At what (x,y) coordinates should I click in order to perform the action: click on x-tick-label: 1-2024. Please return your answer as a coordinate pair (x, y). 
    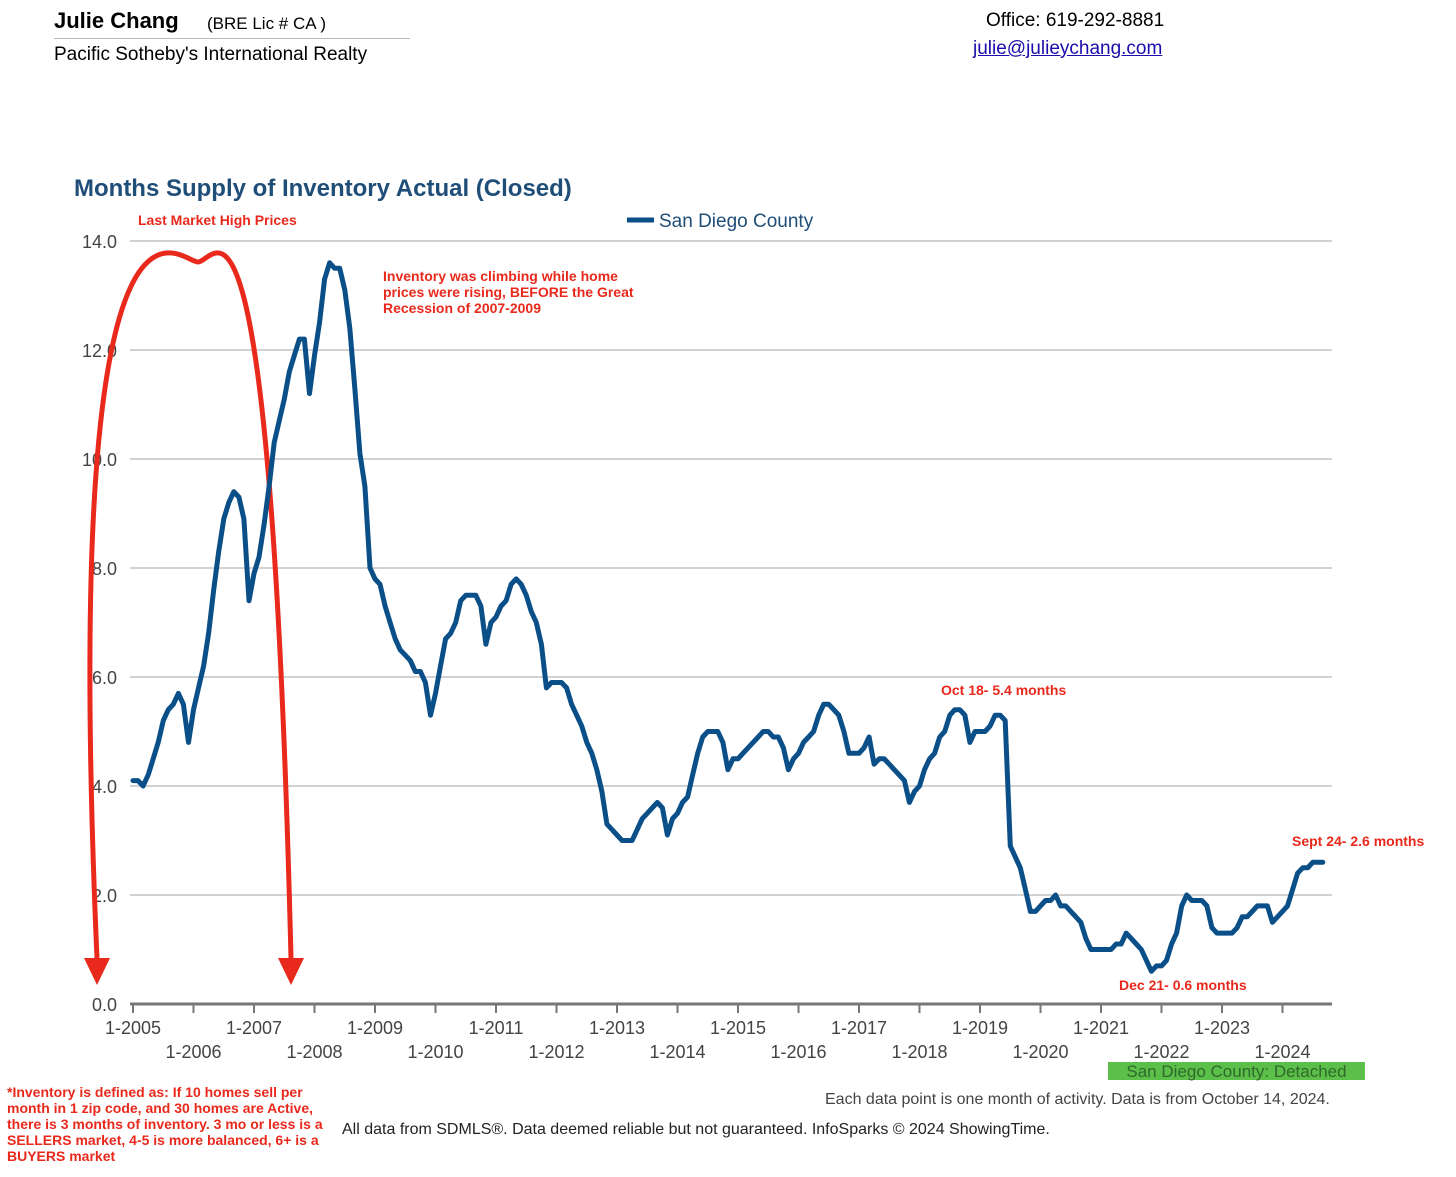
    Looking at the image, I should click on (1282, 1052).